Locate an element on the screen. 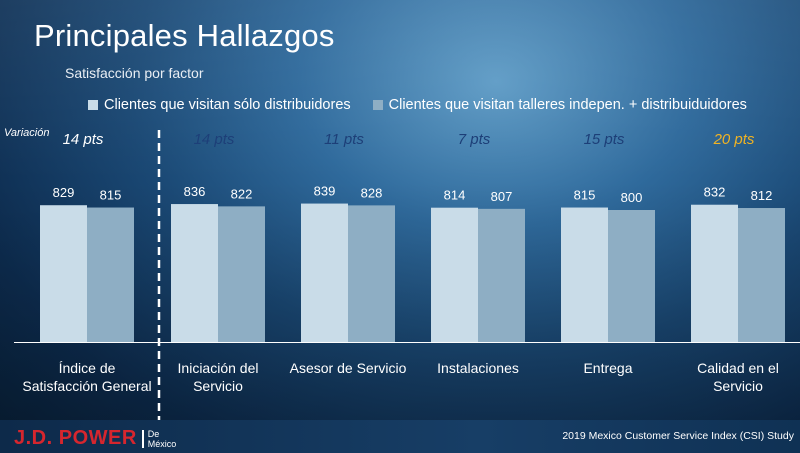 The height and width of the screenshot is (453, 800). category-label-line: Iniciación del is located at coordinates (218, 368).